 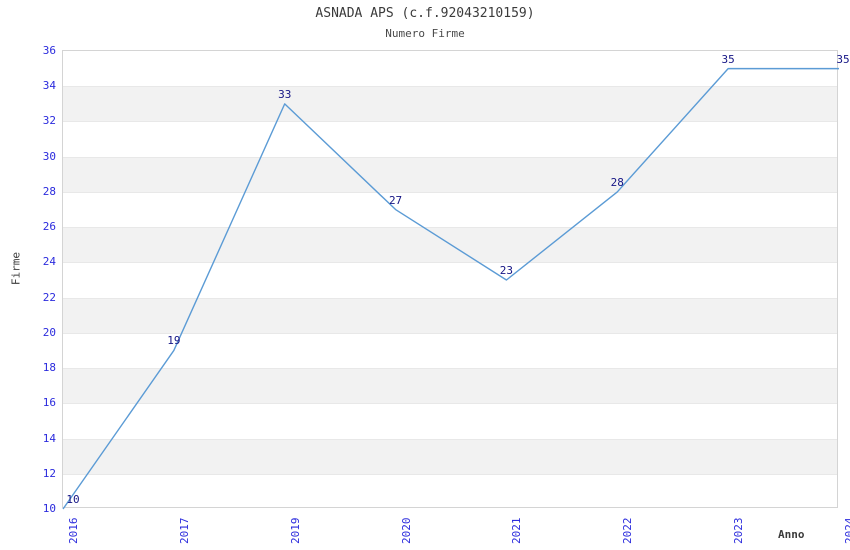 I want to click on y-tick-label: 10, so click(x=49, y=508).